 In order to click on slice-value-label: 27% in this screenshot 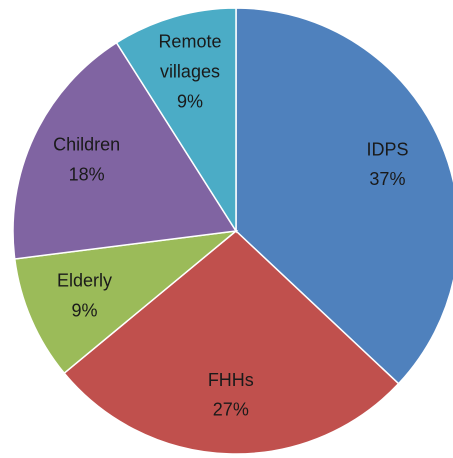, I will do `click(231, 410)`.